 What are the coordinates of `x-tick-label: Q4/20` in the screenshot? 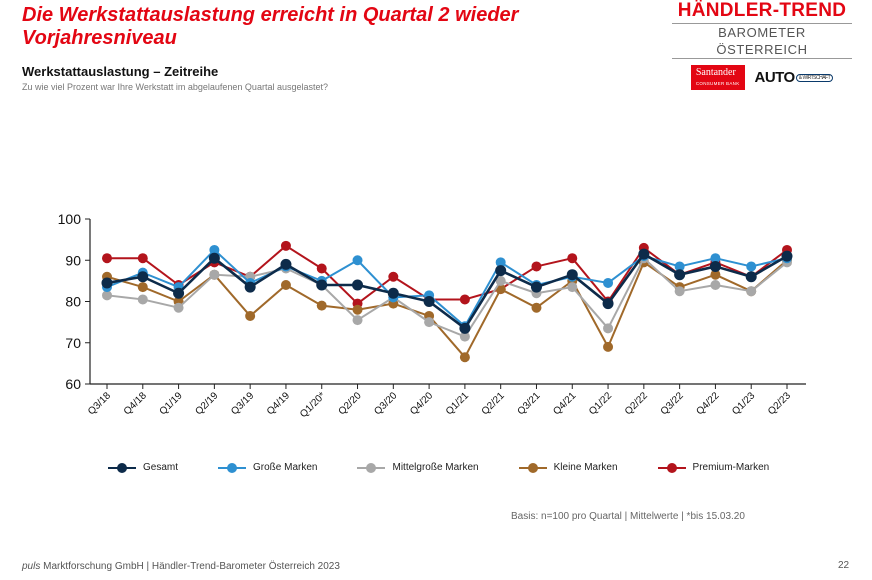 It's located at (421, 403).